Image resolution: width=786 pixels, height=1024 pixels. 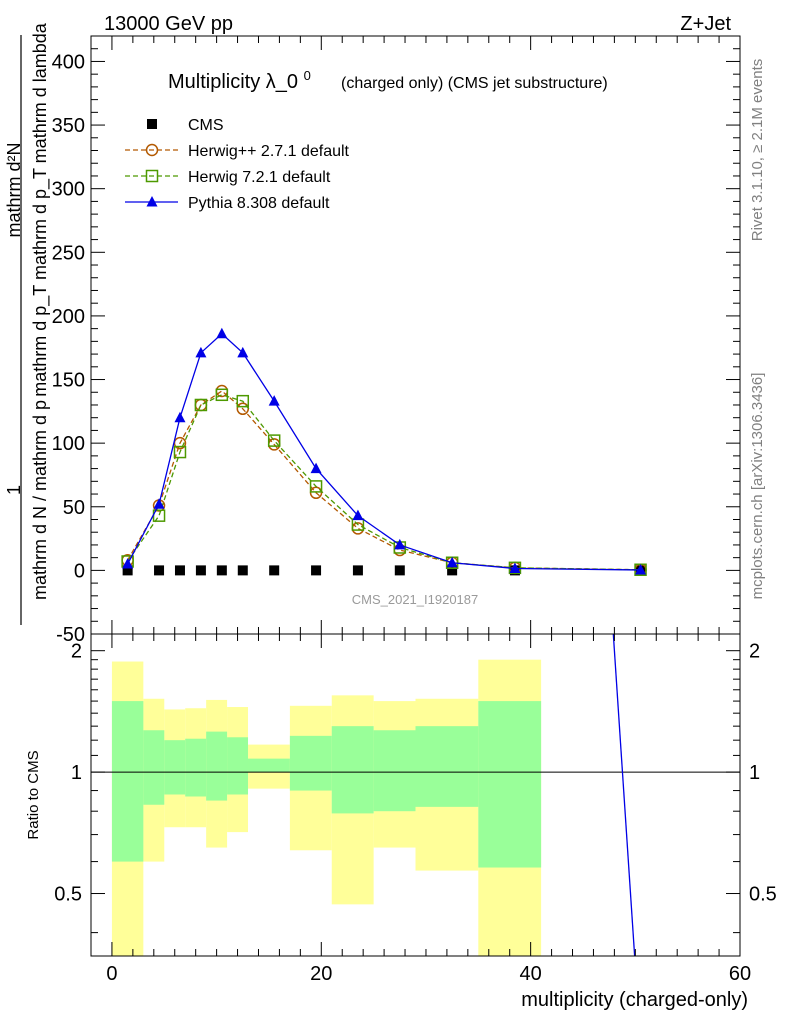 What do you see at coordinates (757, 150) in the screenshot?
I see `rivet-version-label: Rivet 3.1.10, ≥ 2.1M events` at bounding box center [757, 150].